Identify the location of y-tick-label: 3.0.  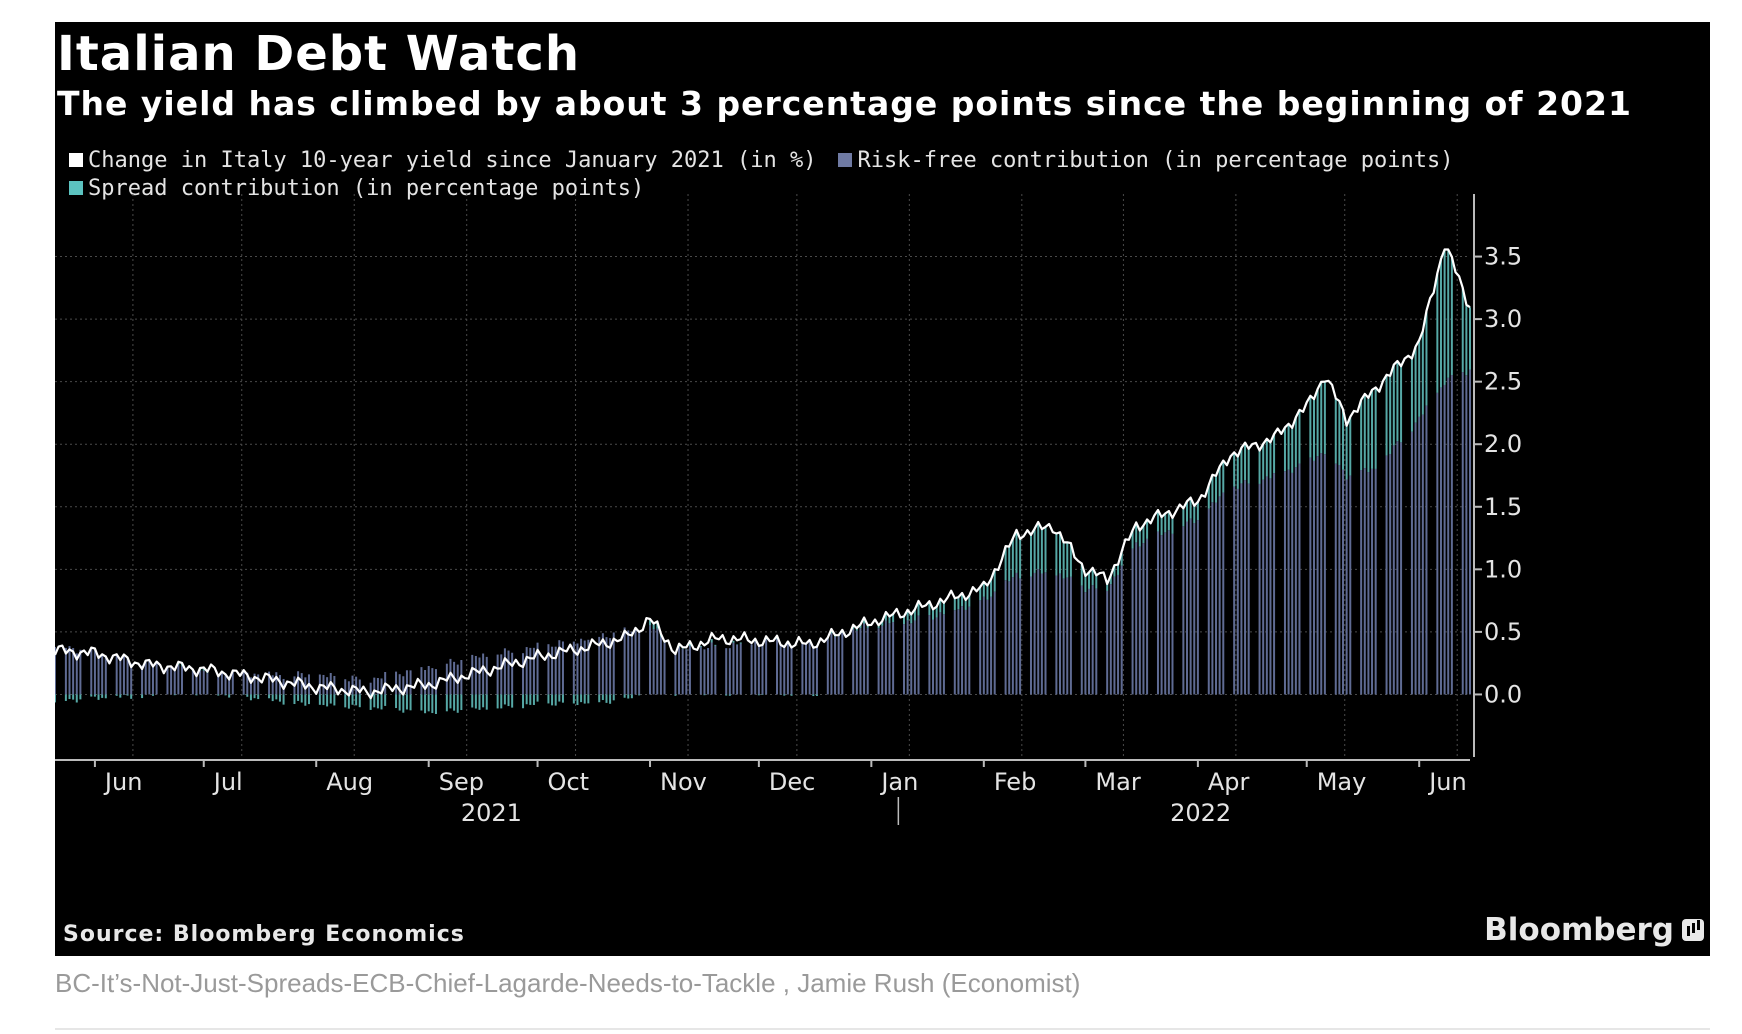
(1503, 319).